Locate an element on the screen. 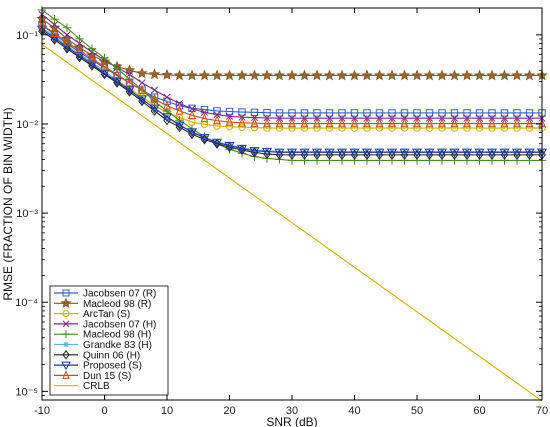 The height and width of the screenshot is (427, 550). x-tick-label: 40 is located at coordinates (354, 411).